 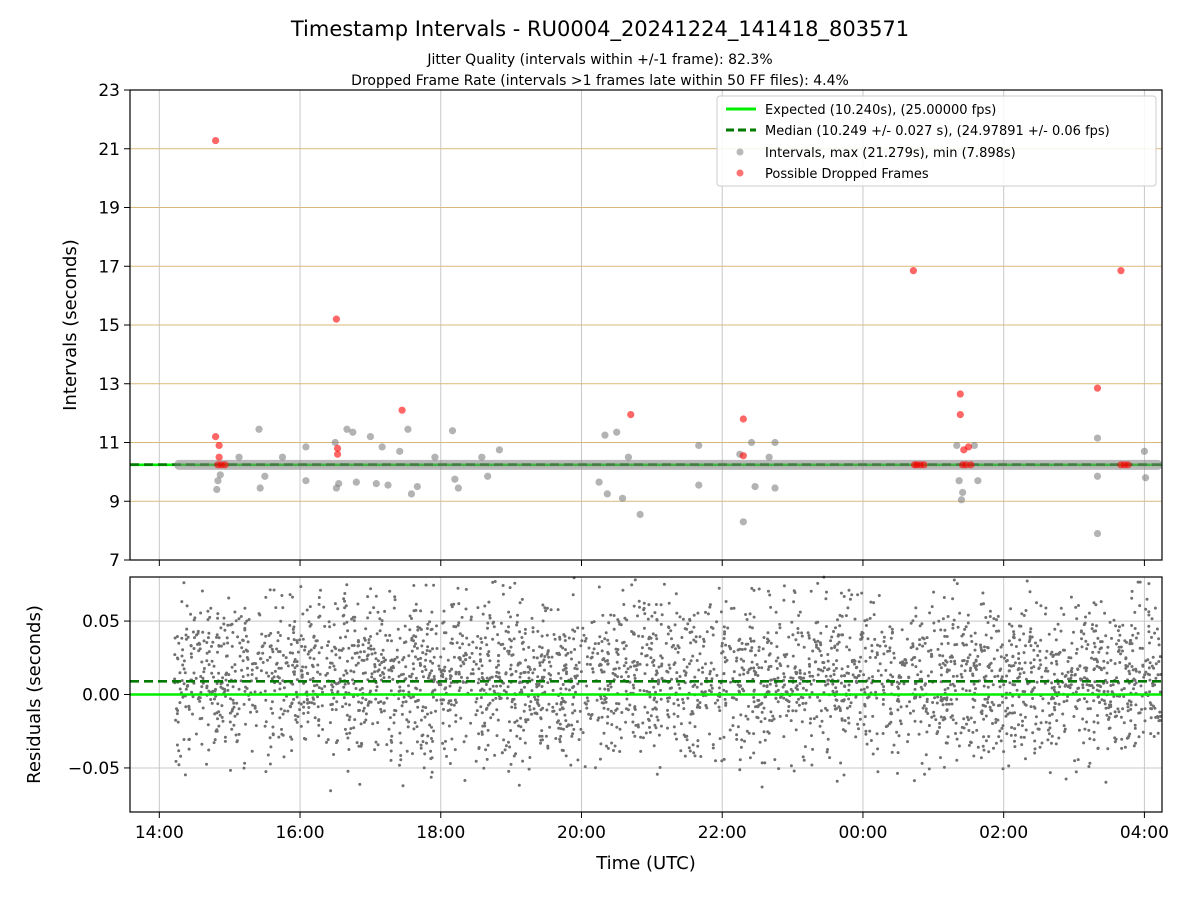 What do you see at coordinates (99, 695) in the screenshot?
I see `residuals-y-ticks: −0.050.000.05` at bounding box center [99, 695].